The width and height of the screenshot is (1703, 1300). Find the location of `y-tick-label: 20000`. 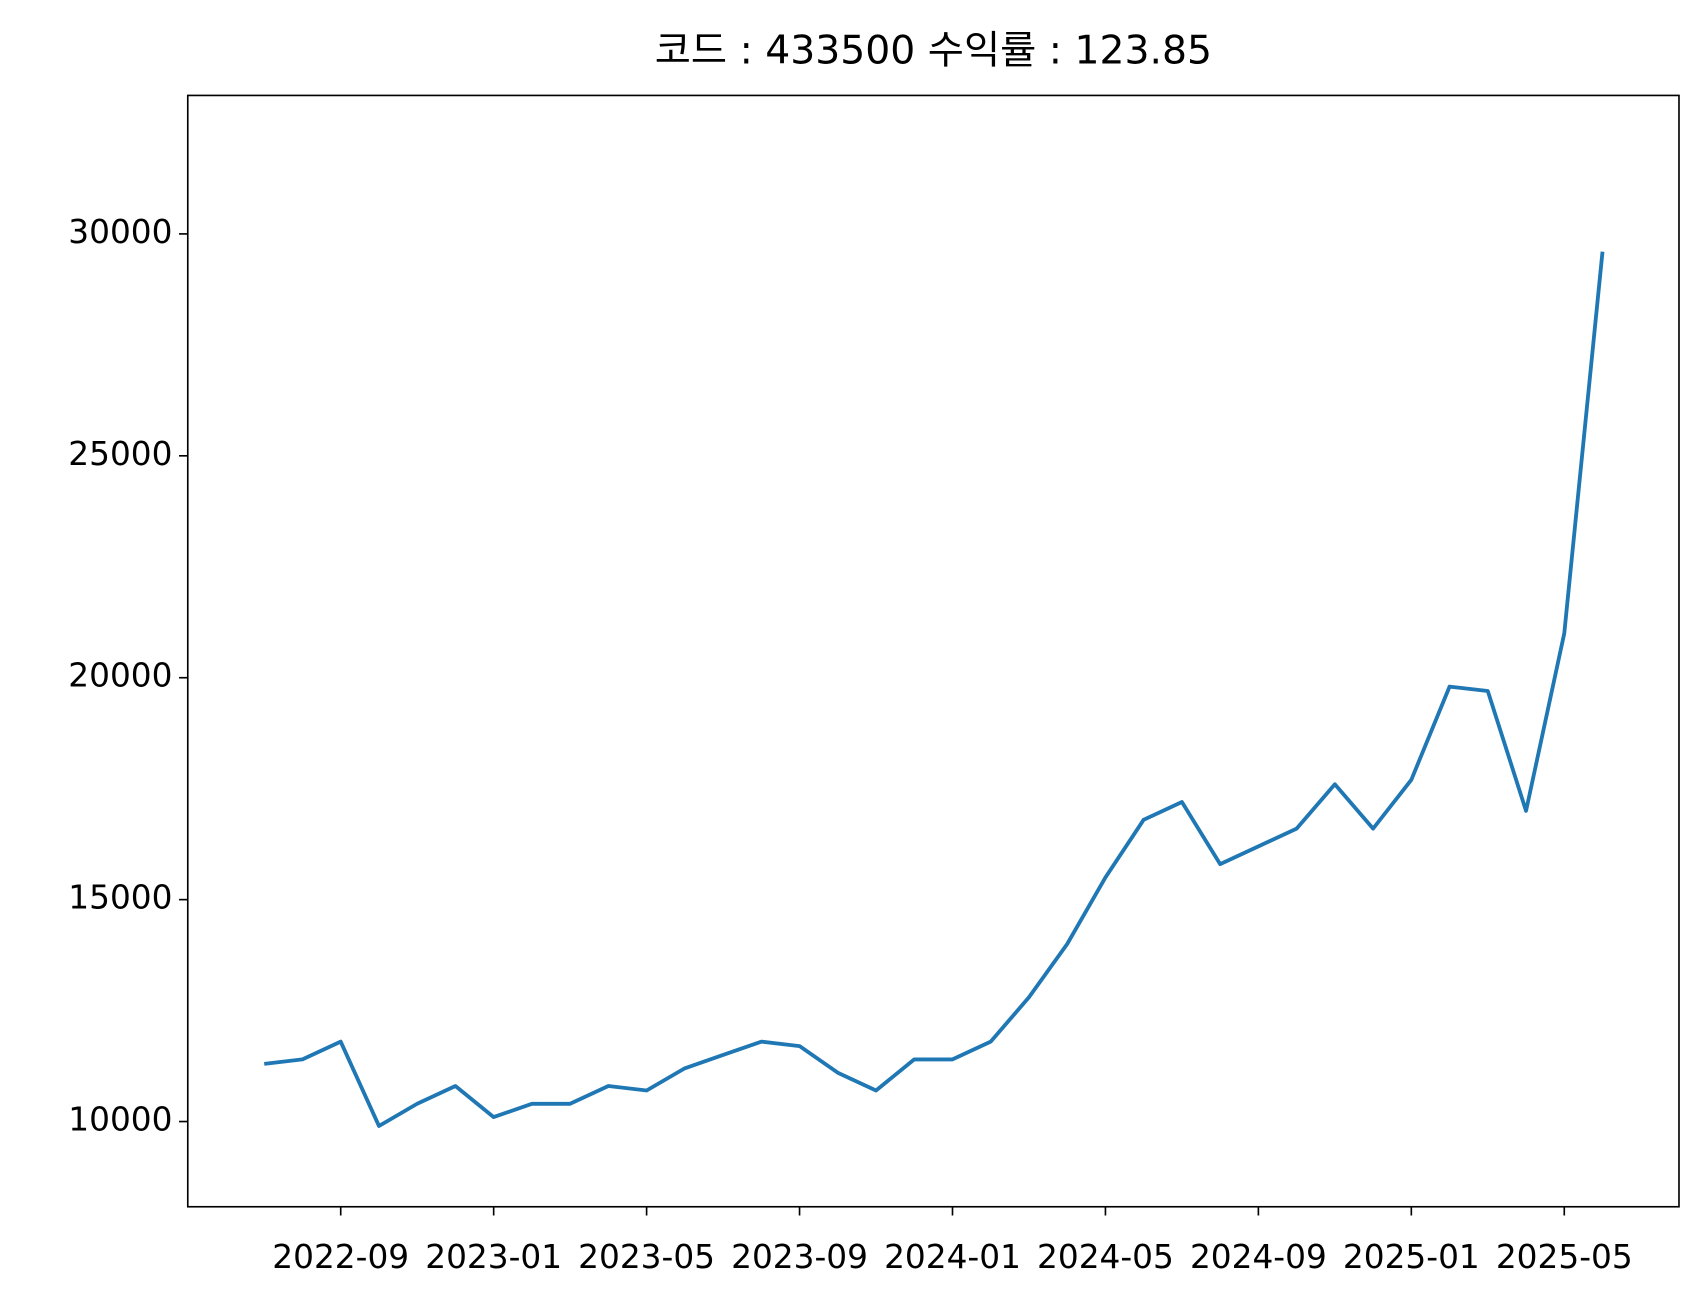

y-tick-label: 20000 is located at coordinates (120, 676).